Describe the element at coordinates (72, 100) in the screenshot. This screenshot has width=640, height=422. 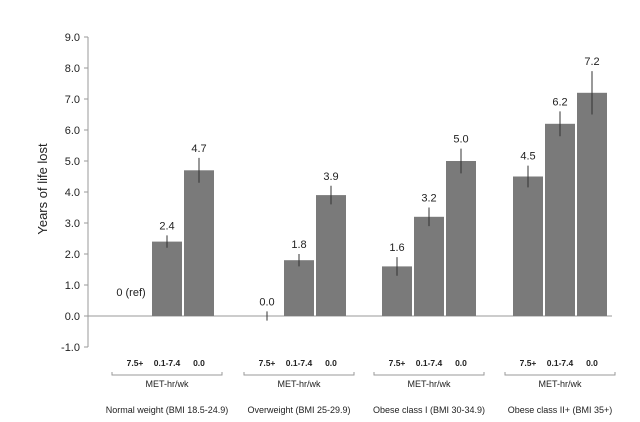
I see `y-tick-label: 7.0` at that location.